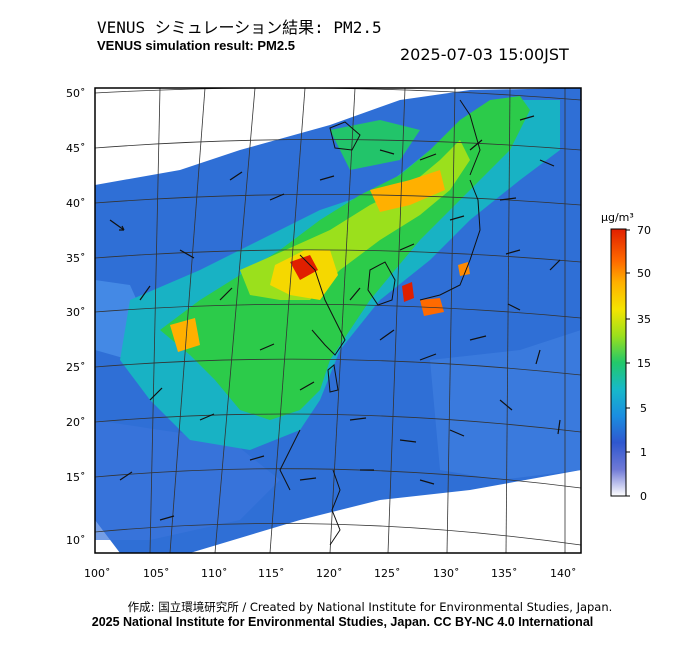  What do you see at coordinates (214, 573) in the screenshot?
I see `lon-label: 110˚` at bounding box center [214, 573].